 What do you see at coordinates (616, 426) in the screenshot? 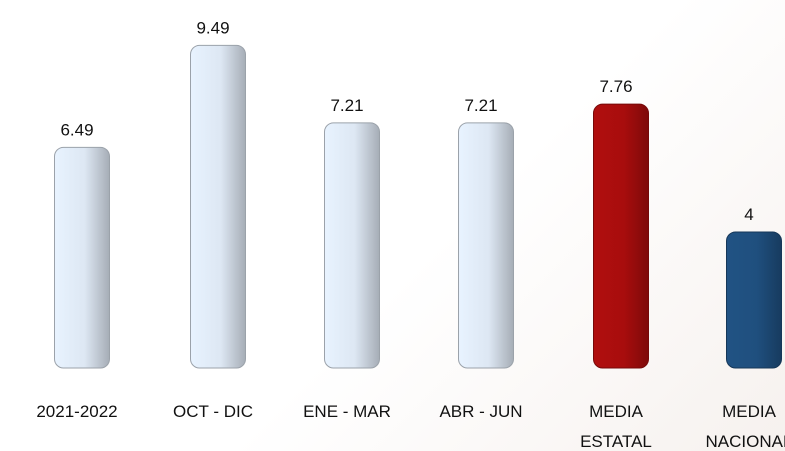
I see `x-tick-label: MEDIA ESTATAL` at bounding box center [616, 426].